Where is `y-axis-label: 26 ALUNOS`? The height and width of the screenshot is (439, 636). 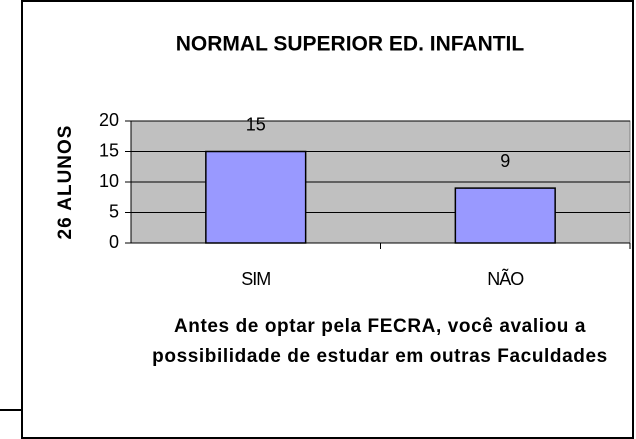
y-axis-label: 26 ALUNOS is located at coordinates (65, 182).